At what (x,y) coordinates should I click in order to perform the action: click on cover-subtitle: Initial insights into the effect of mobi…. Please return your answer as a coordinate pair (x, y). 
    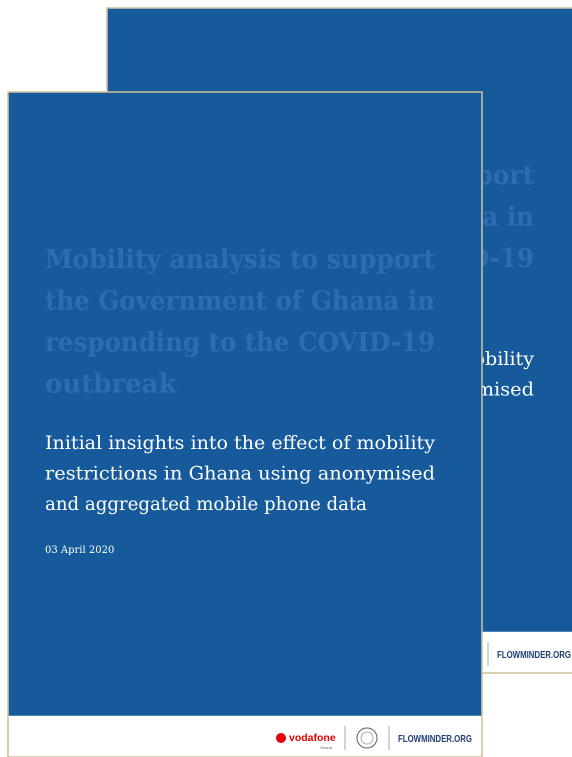
    Looking at the image, I should click on (240, 443).